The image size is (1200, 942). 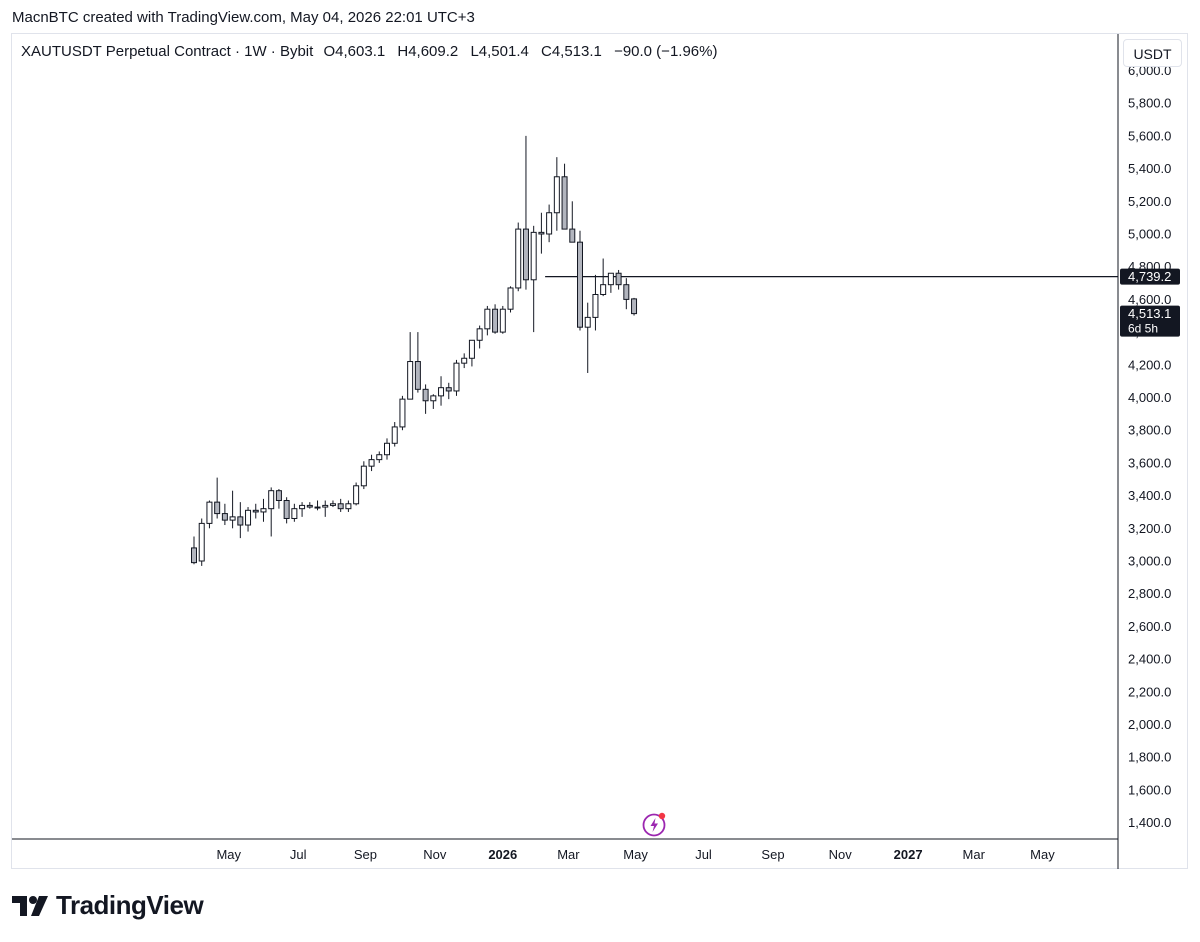 What do you see at coordinates (1149, 757) in the screenshot?
I see `price-tick-label: 1,800.0` at bounding box center [1149, 757].